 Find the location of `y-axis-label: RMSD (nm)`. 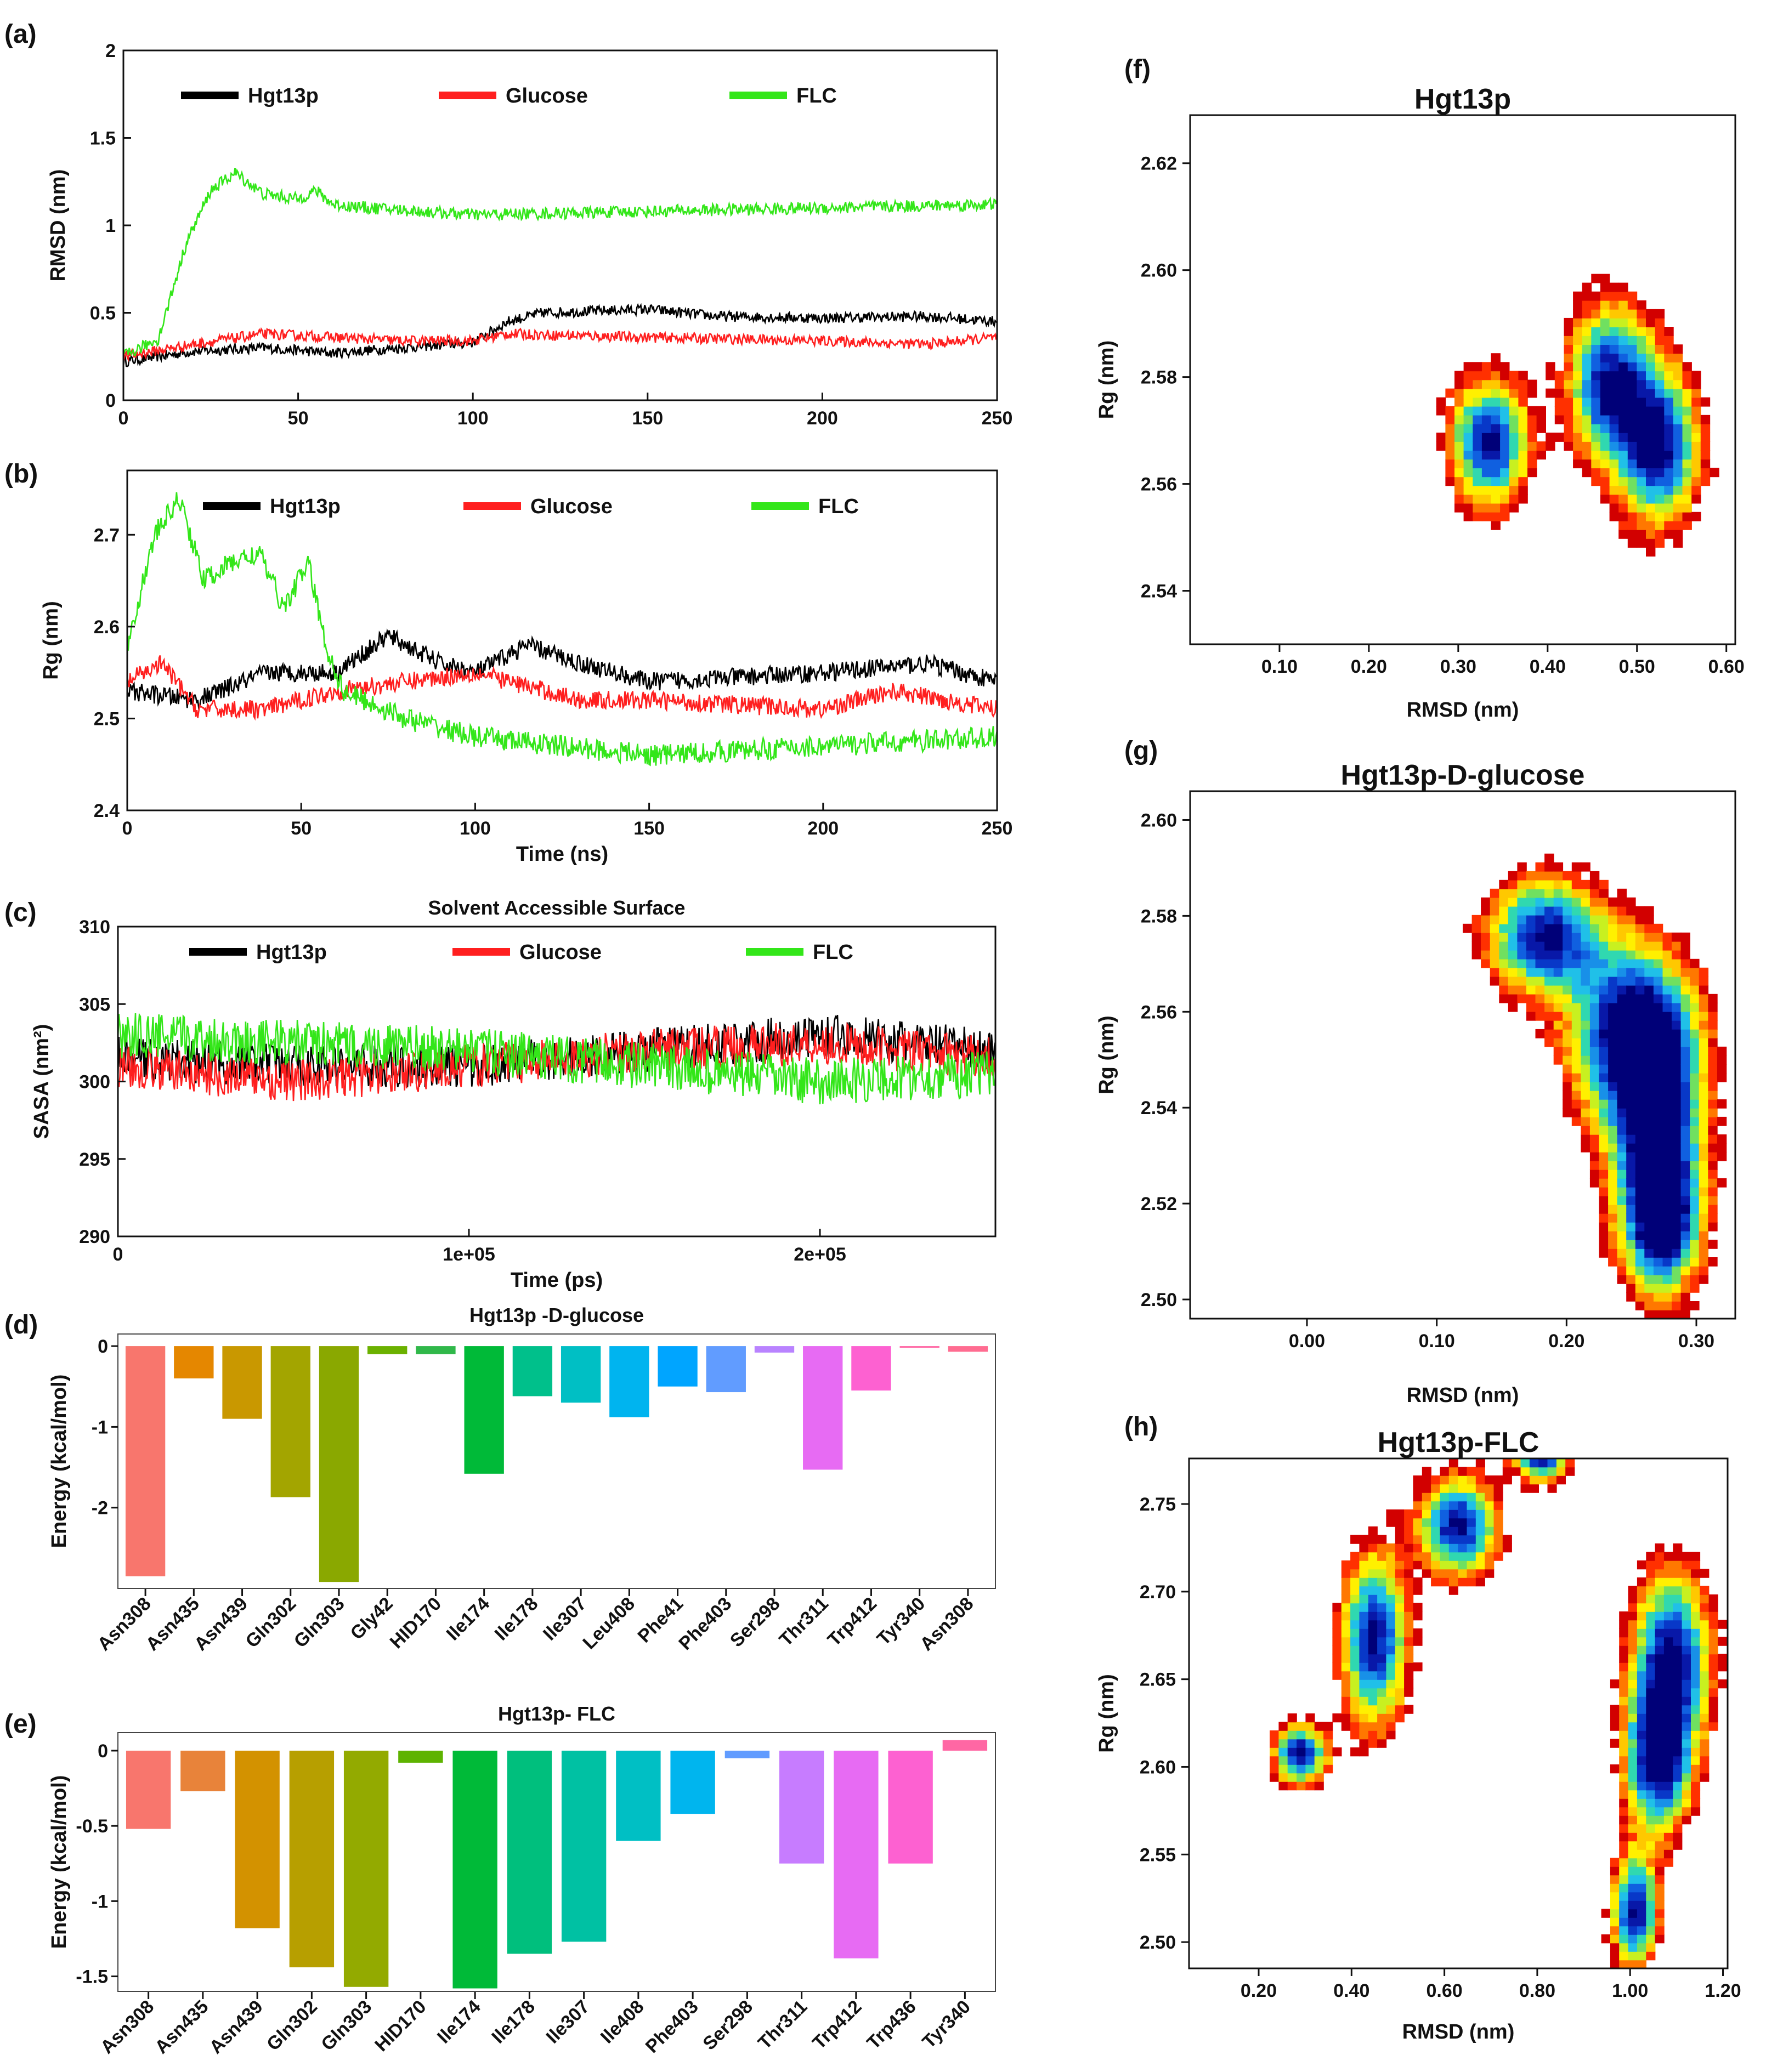

y-axis-label: RMSD (nm) is located at coordinates (58, 225).